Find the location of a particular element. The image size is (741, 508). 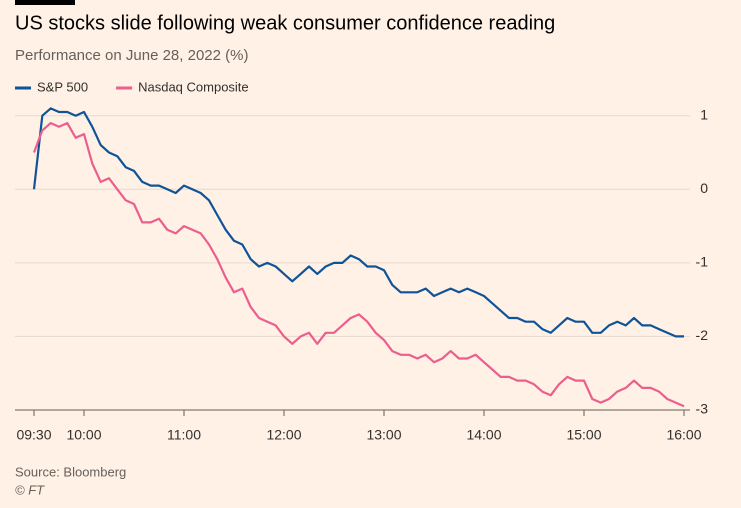

chart-subtitle: Performance on June 28, 2022 (%) is located at coordinates (131, 55).